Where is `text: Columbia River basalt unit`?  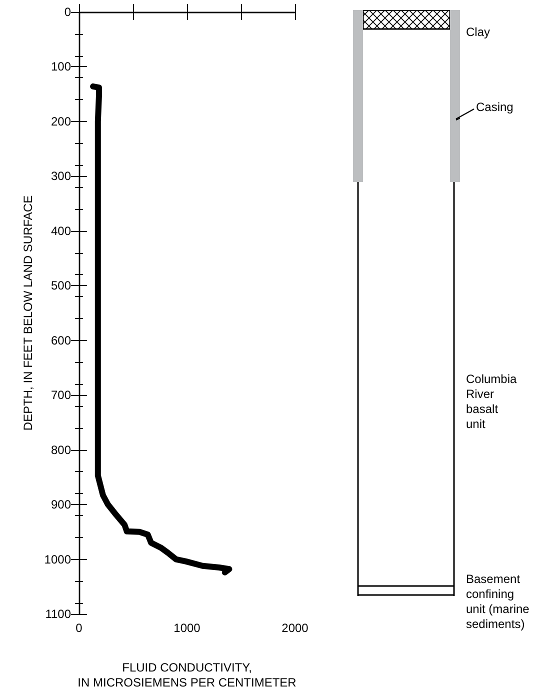
text: Columbia River basalt unit is located at coordinates (491, 402).